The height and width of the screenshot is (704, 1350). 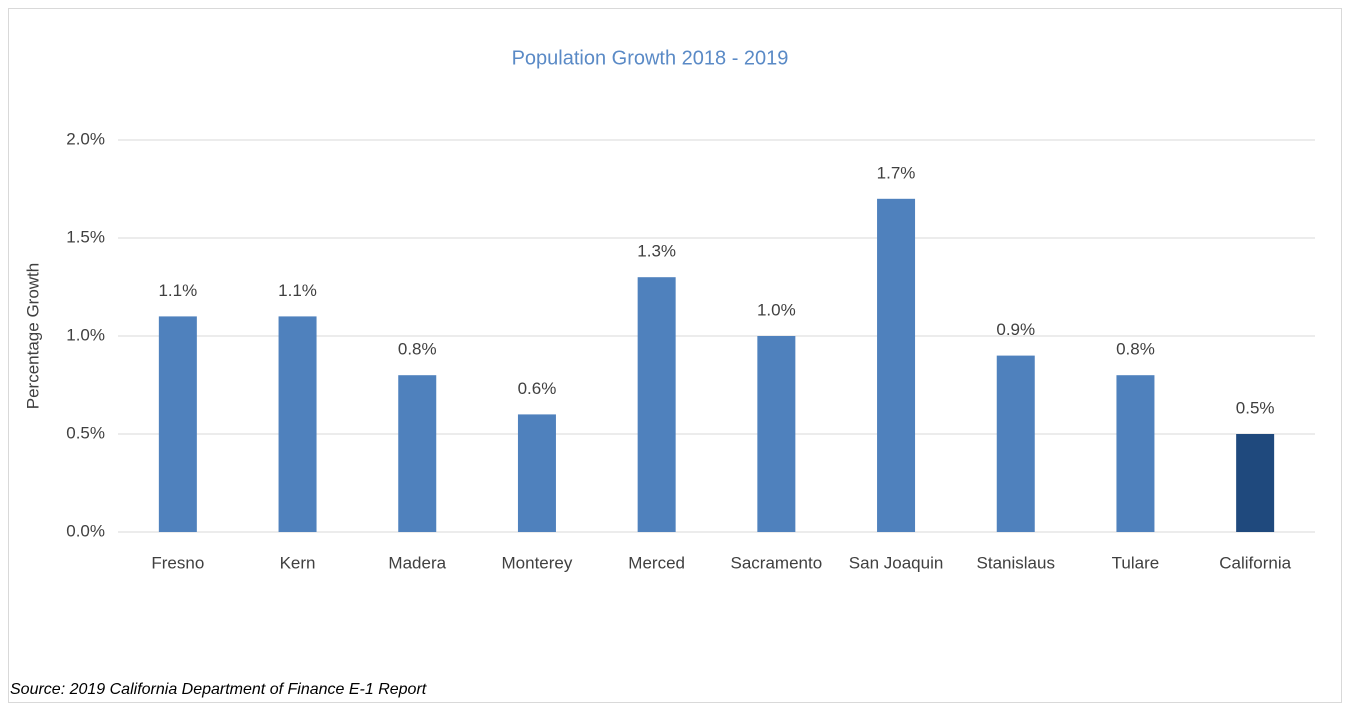 What do you see at coordinates (896, 172) in the screenshot?
I see `data-label: 1.7%` at bounding box center [896, 172].